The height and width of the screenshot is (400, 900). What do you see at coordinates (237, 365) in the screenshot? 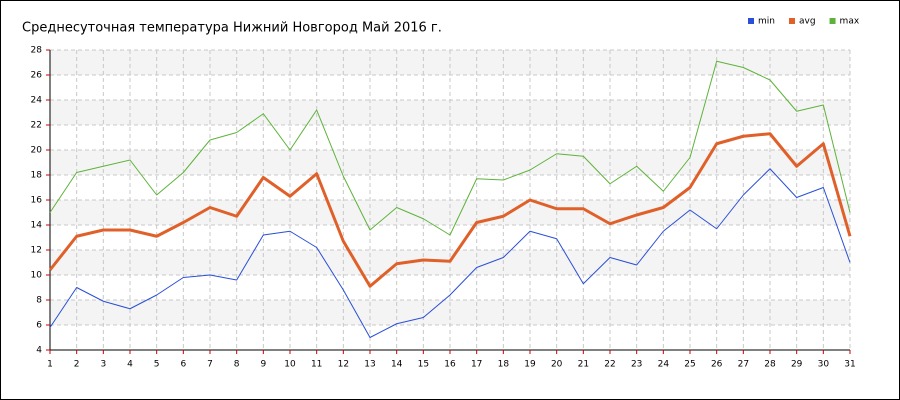
I see `x-tick-label: 8` at bounding box center [237, 365].